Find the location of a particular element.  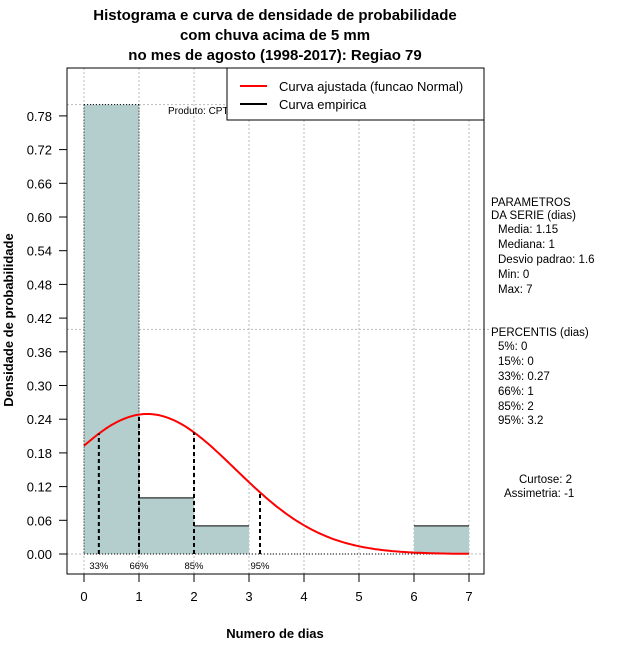

x-tick-label: 7 is located at coordinates (468, 596).